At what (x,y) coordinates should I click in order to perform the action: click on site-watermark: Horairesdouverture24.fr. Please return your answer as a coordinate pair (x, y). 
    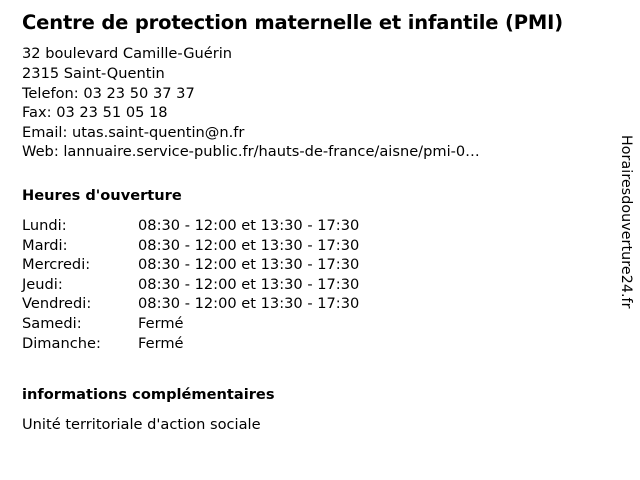
    Looking at the image, I should click on (626, 222).